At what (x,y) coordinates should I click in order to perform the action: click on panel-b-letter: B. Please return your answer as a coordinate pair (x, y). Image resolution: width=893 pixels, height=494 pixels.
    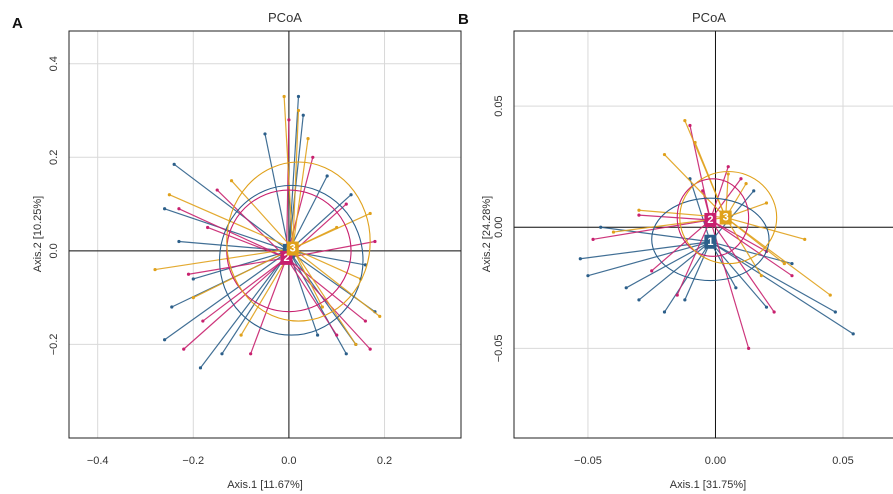
    Looking at the image, I should click on (463, 19).